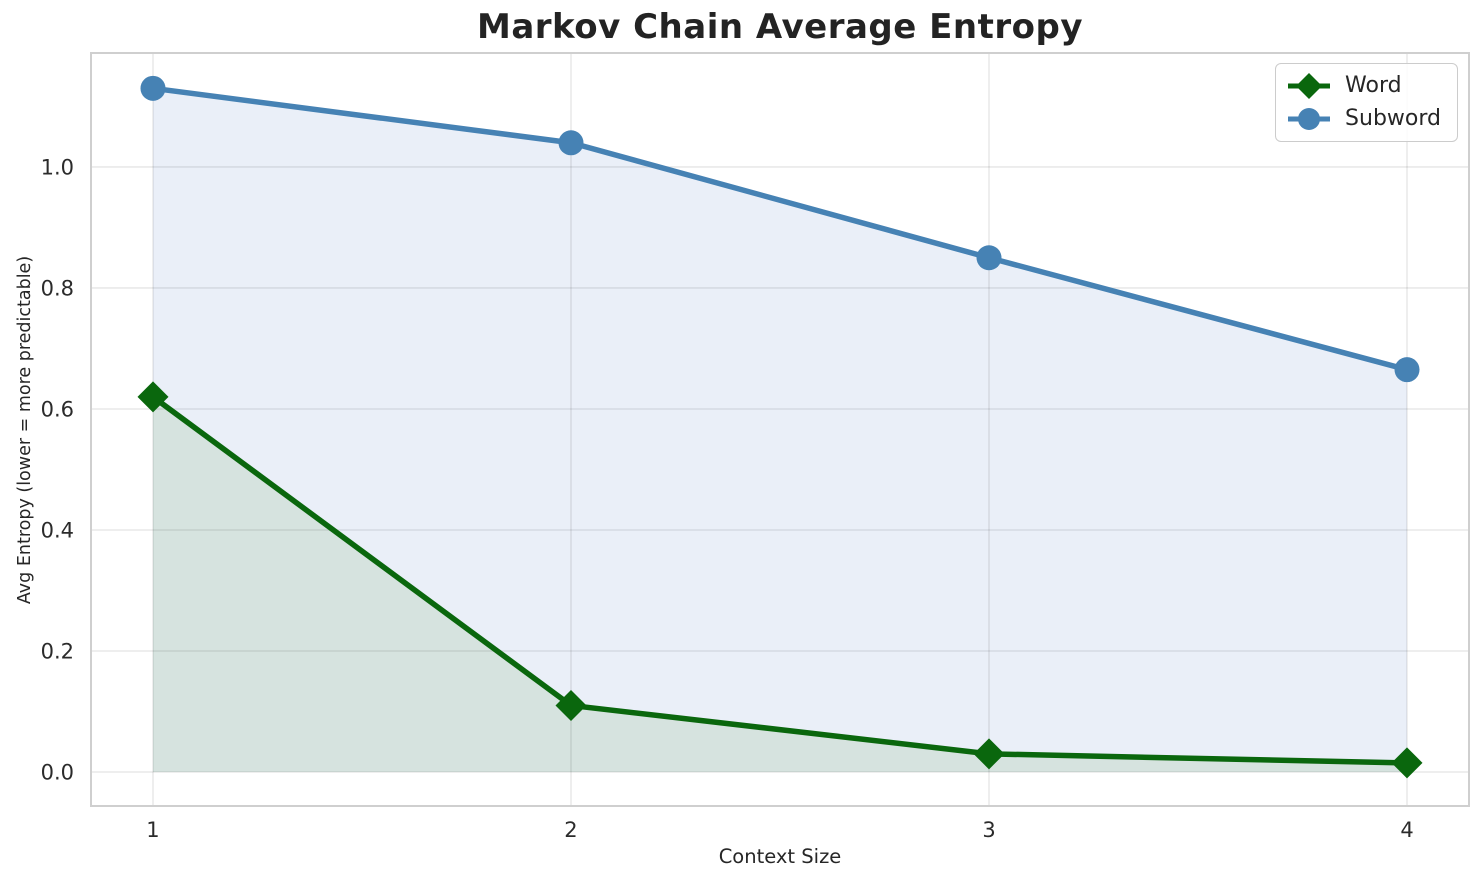 The height and width of the screenshot is (885, 1484). What do you see at coordinates (1393, 119) in the screenshot?
I see `legend-label-subword: Subword` at bounding box center [1393, 119].